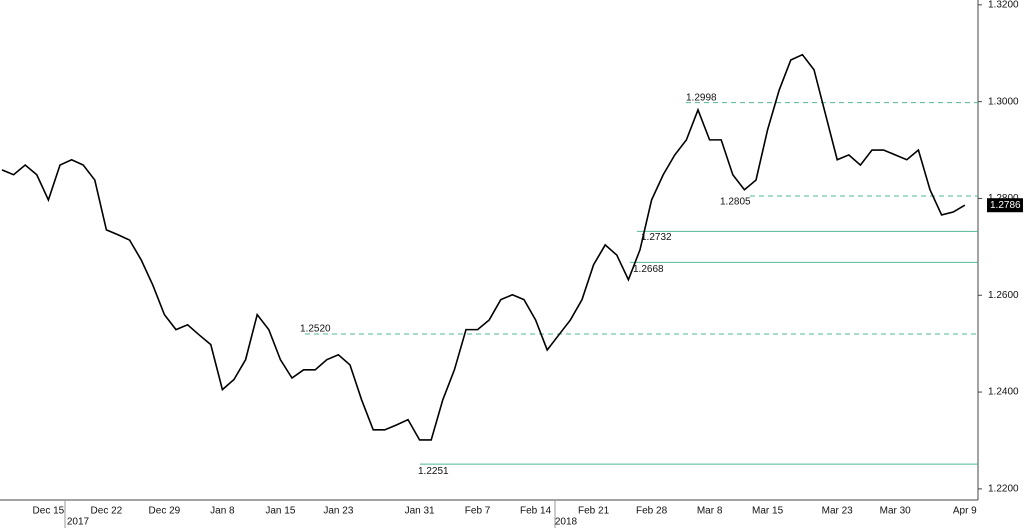  What do you see at coordinates (1003, 295) in the screenshot?
I see `y-tick-label: 1.2600` at bounding box center [1003, 295].